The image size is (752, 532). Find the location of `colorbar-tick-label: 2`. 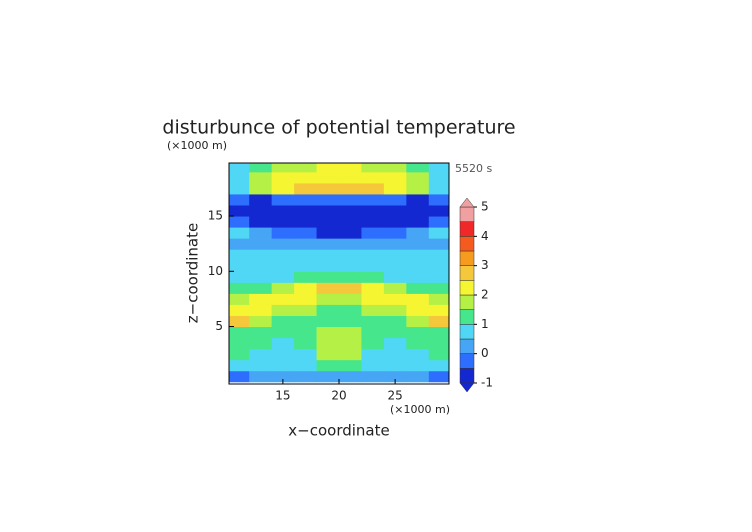

colorbar-tick-label: 2 is located at coordinates (485, 295).